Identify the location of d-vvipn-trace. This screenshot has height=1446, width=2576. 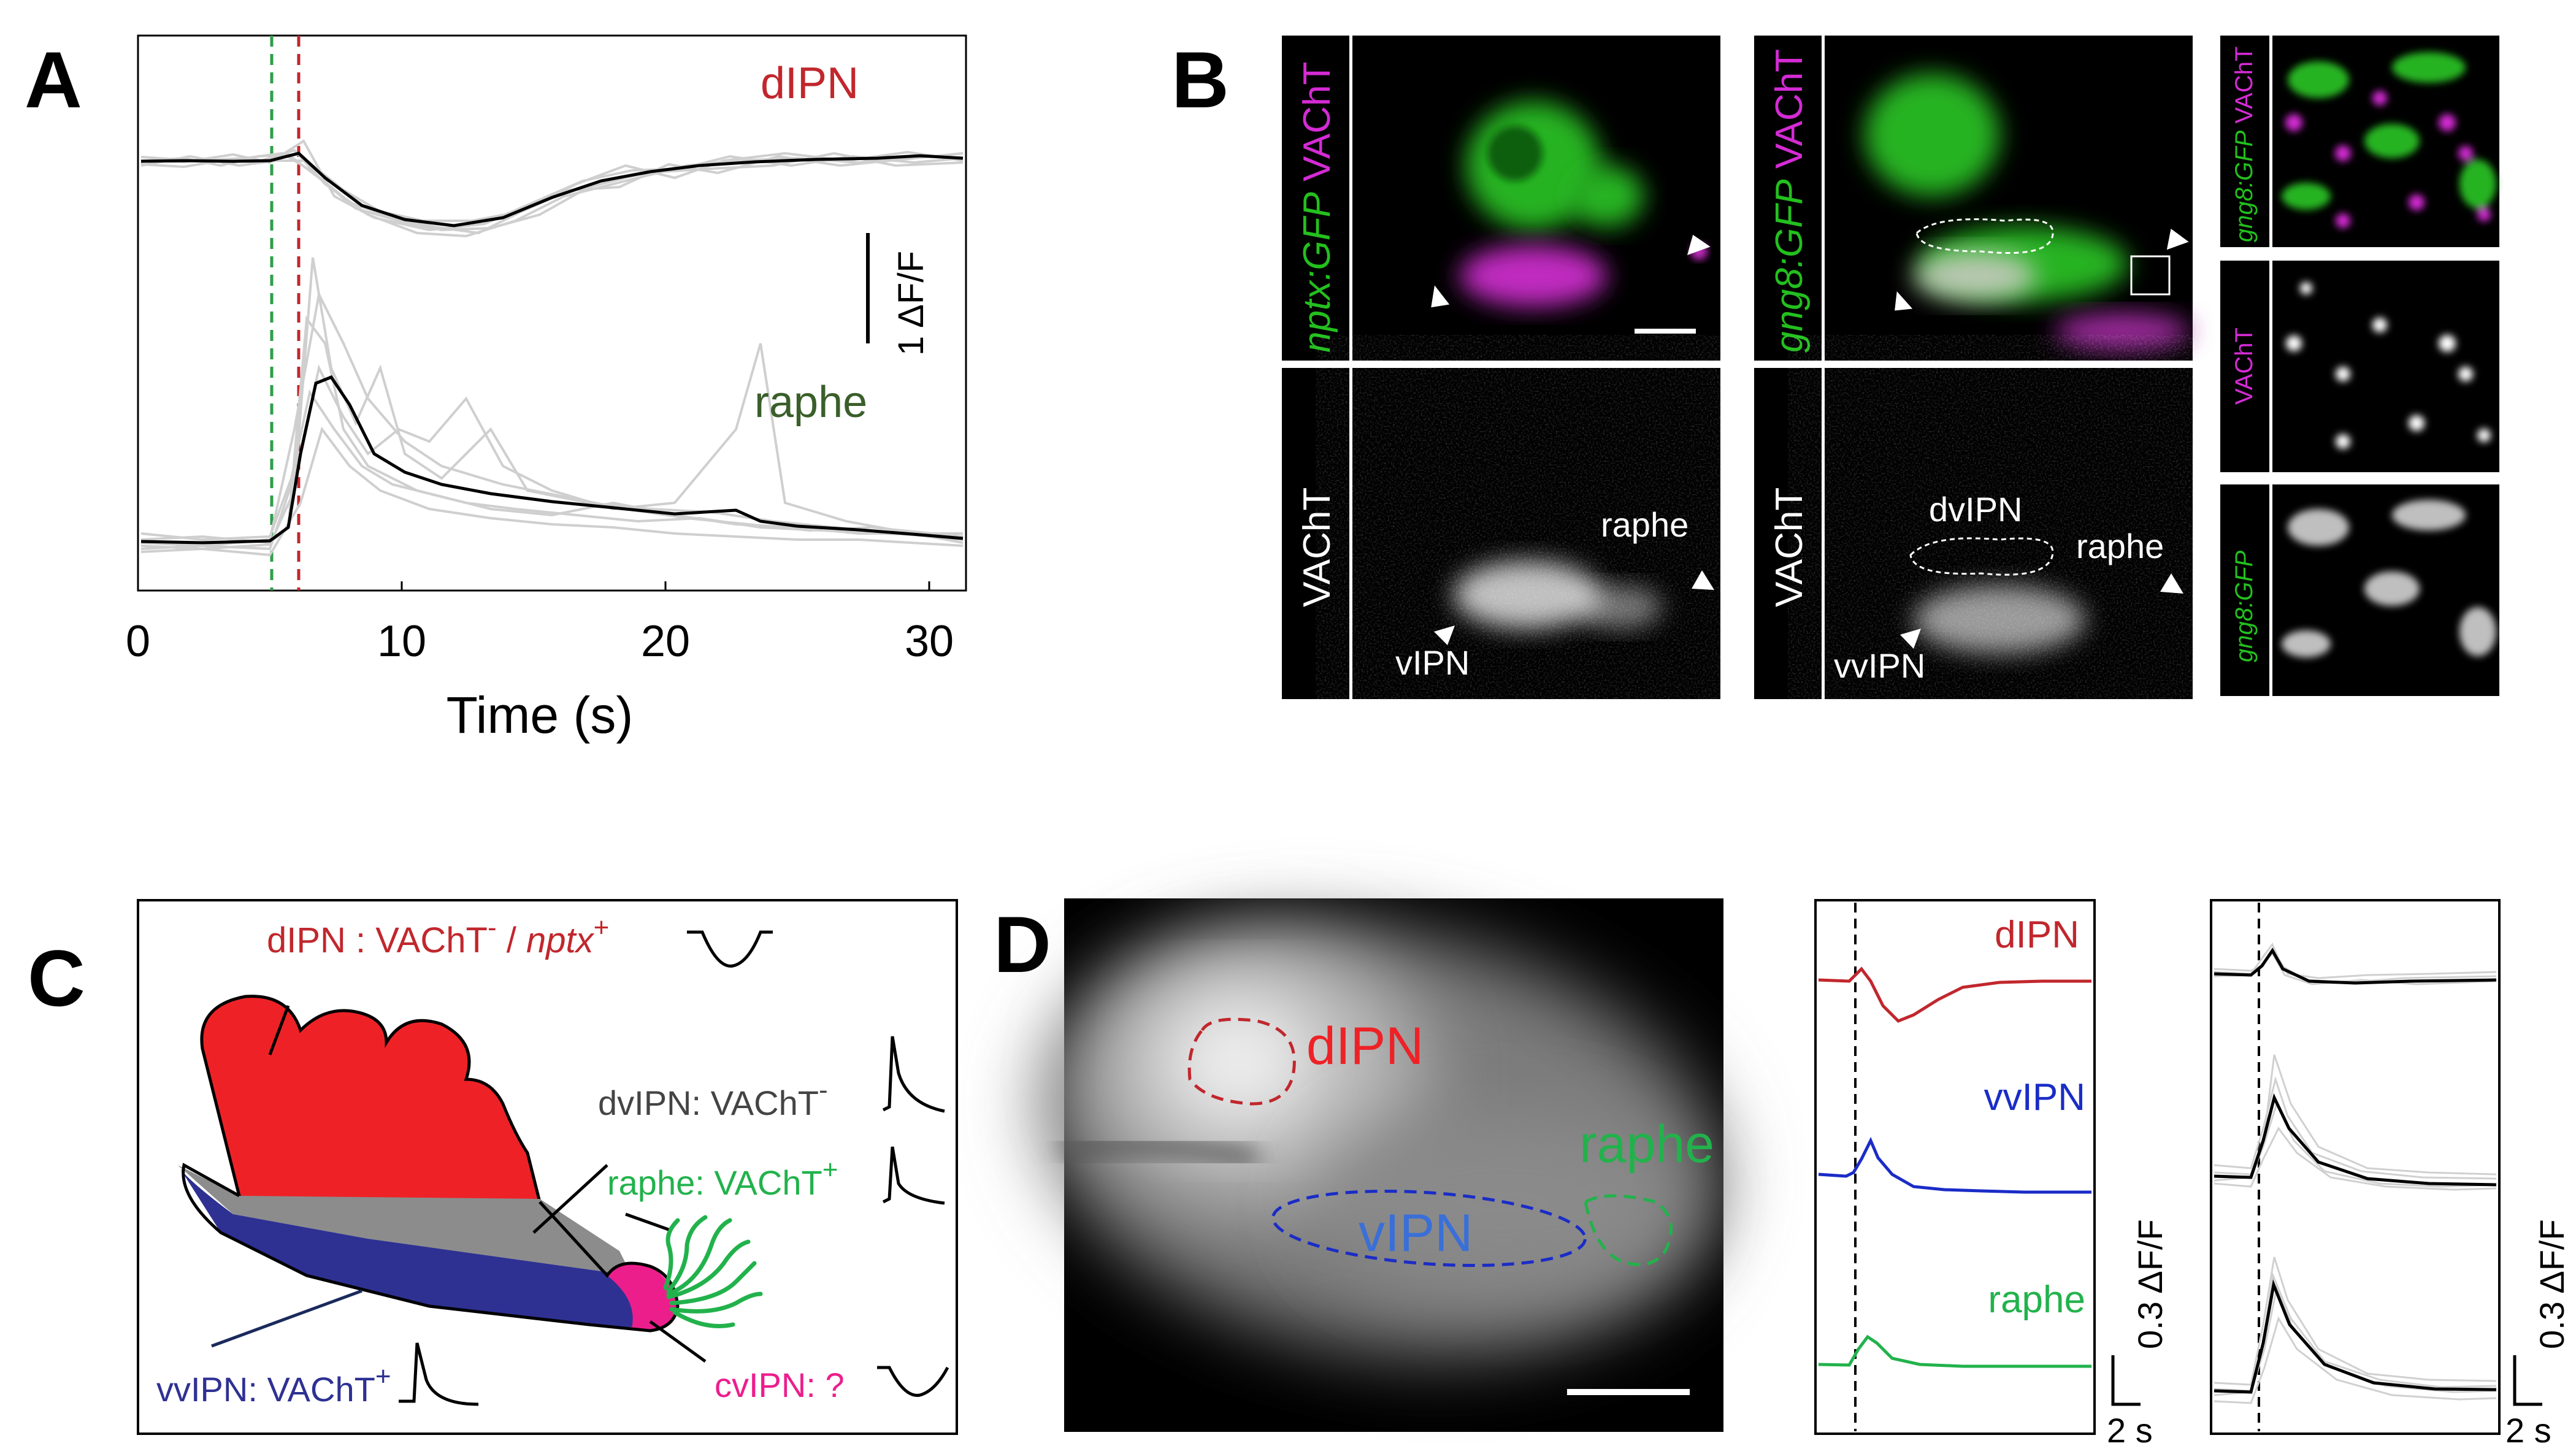
(1954, 1165).